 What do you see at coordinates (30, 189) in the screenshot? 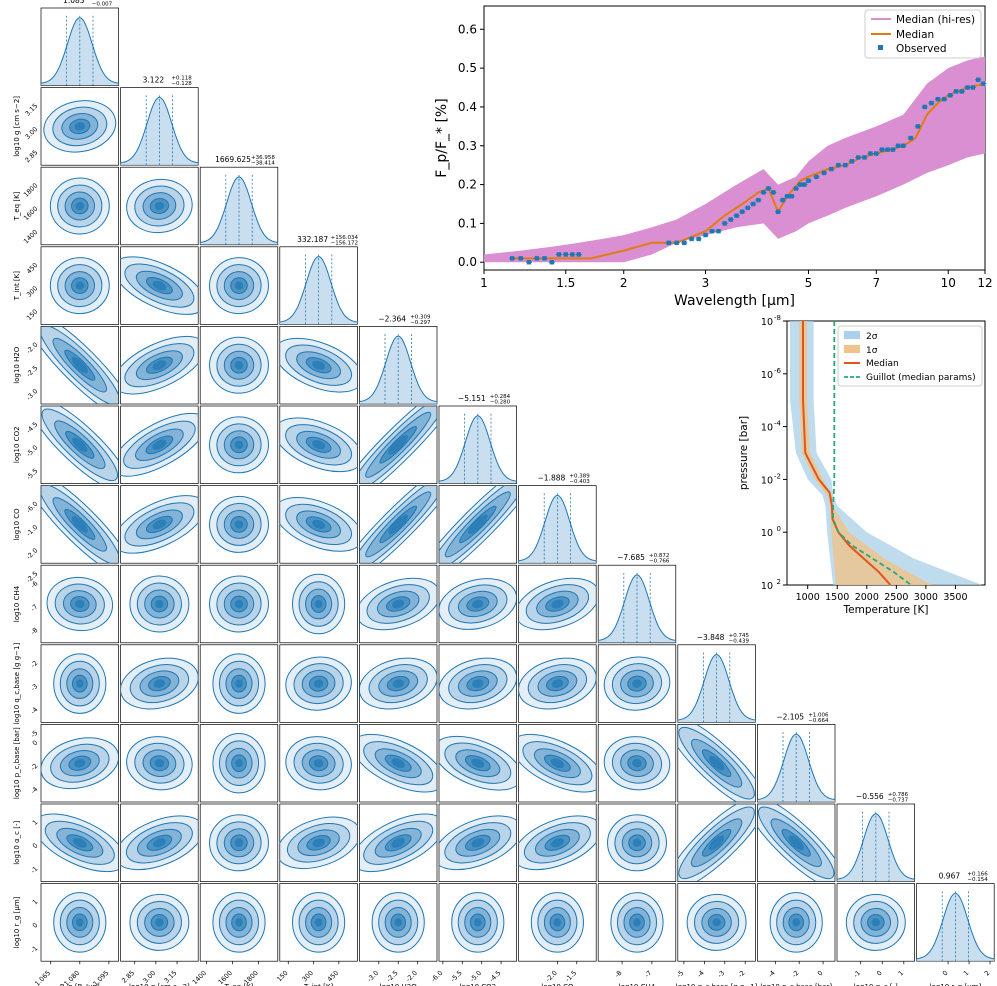
I see `y-tick-label: 1800` at bounding box center [30, 189].